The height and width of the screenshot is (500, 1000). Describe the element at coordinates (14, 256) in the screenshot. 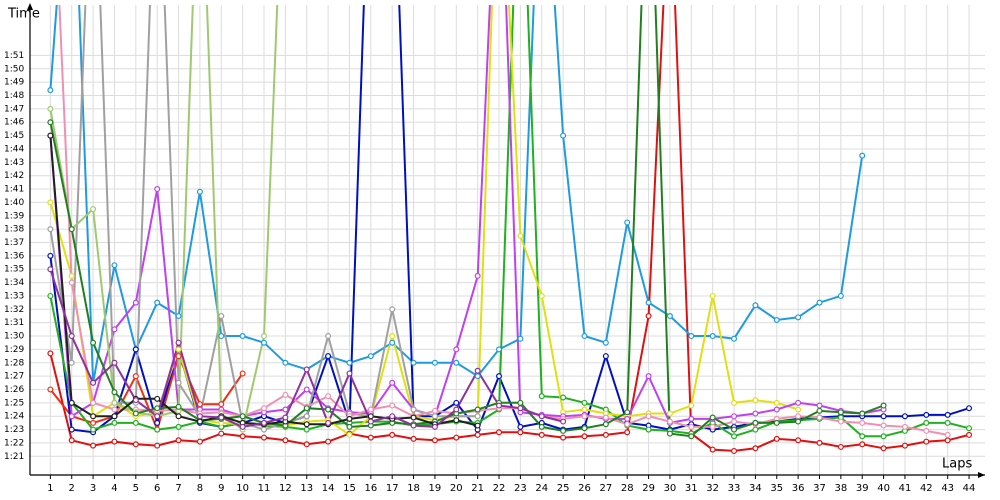

I see `y-tick-label: 1:36` at that location.